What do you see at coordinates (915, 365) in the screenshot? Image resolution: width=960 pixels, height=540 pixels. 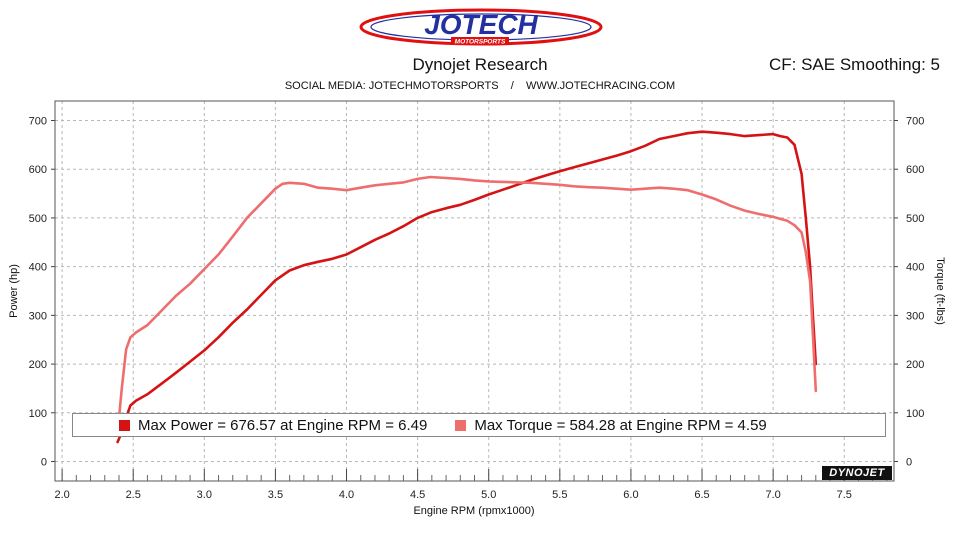 I see `y-tick-label-right: 200` at bounding box center [915, 365].